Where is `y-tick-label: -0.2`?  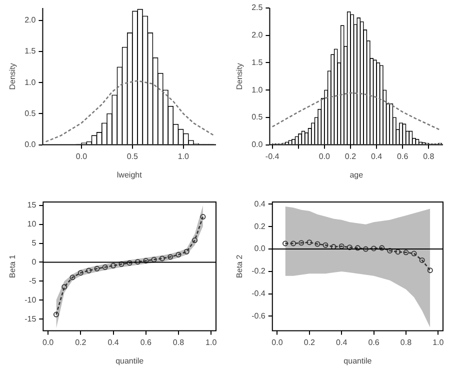
y-tick-label: -0.2 is located at coordinates (259, 271).